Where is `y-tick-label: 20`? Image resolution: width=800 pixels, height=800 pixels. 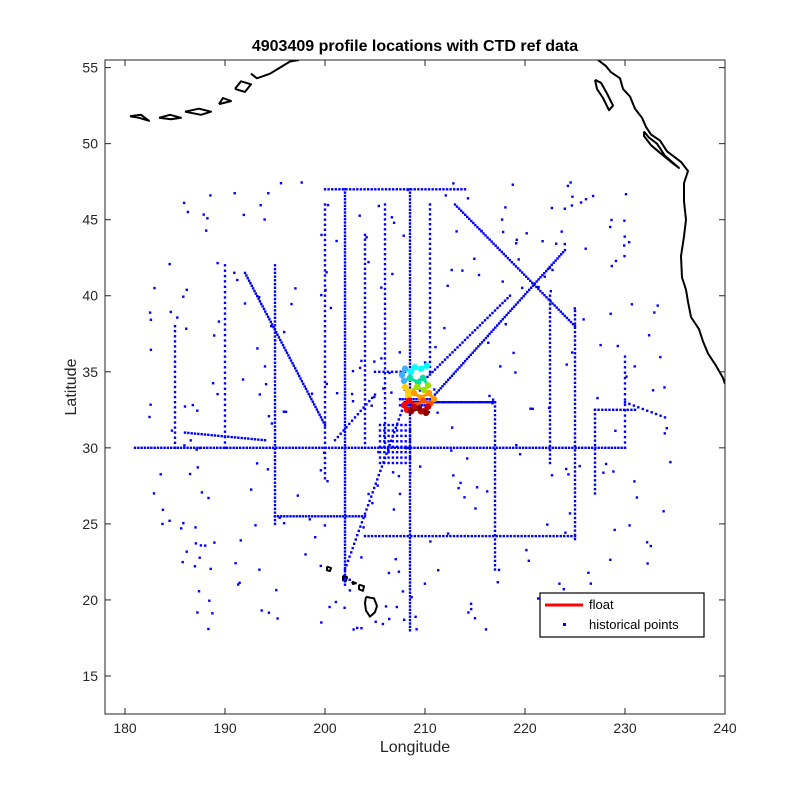 y-tick-label: 20 is located at coordinates (90, 600).